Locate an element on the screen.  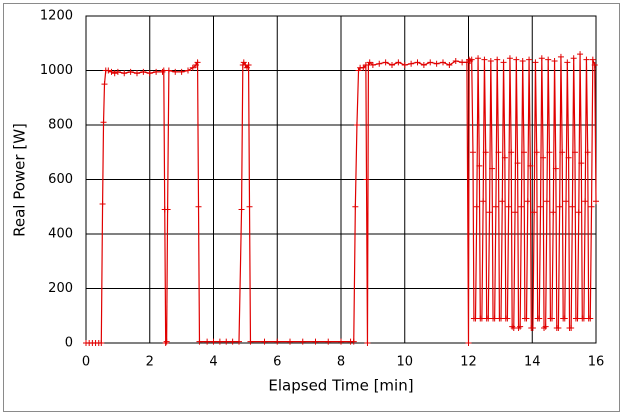
x-tick-label: 16 is located at coordinates (596, 362).